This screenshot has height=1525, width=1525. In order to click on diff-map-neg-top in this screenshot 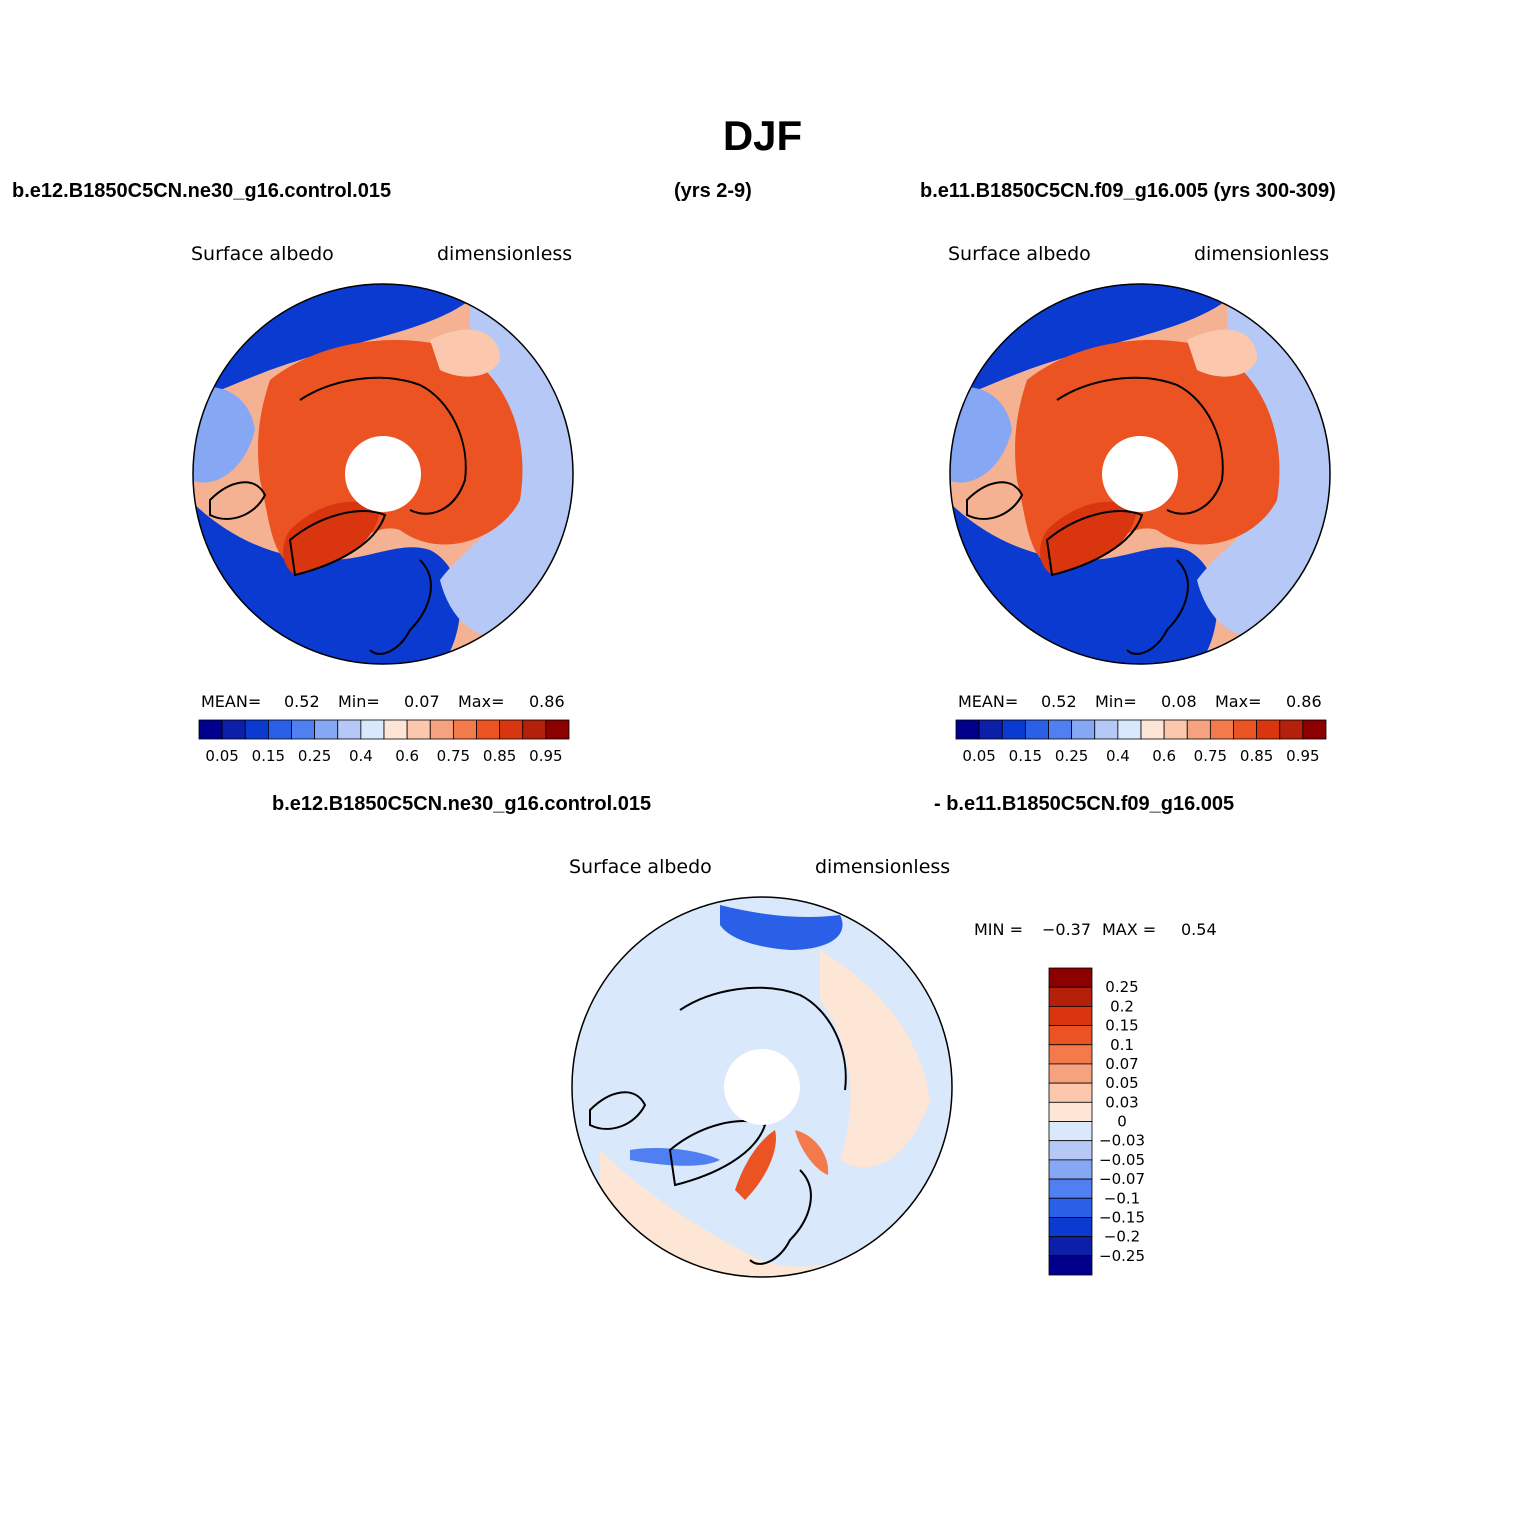, I will do `click(781, 927)`.